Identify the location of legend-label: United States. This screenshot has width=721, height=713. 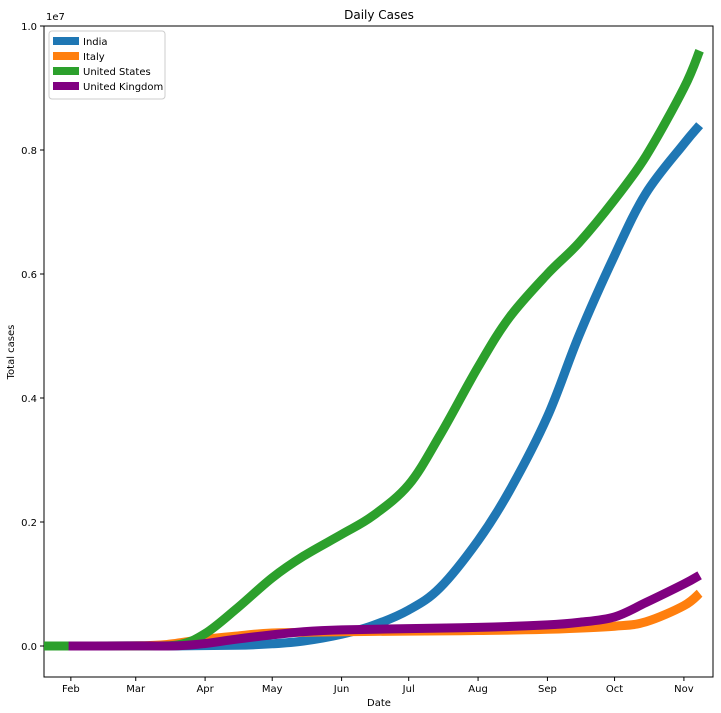
(117, 72).